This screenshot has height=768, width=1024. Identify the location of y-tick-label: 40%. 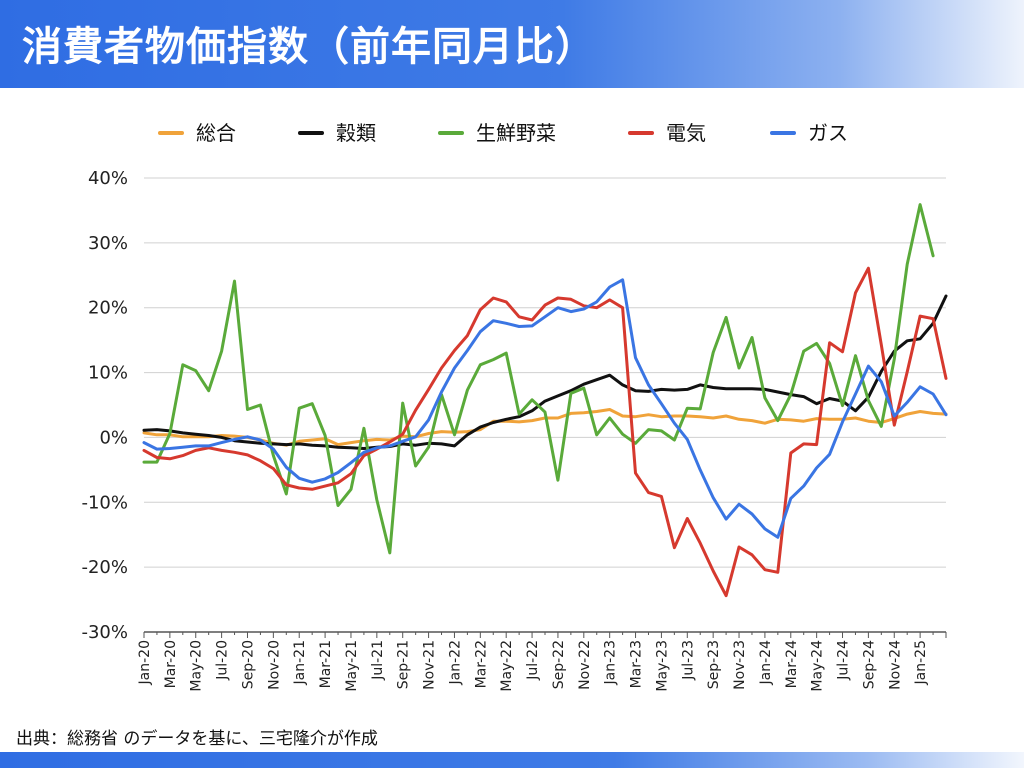
(108, 178).